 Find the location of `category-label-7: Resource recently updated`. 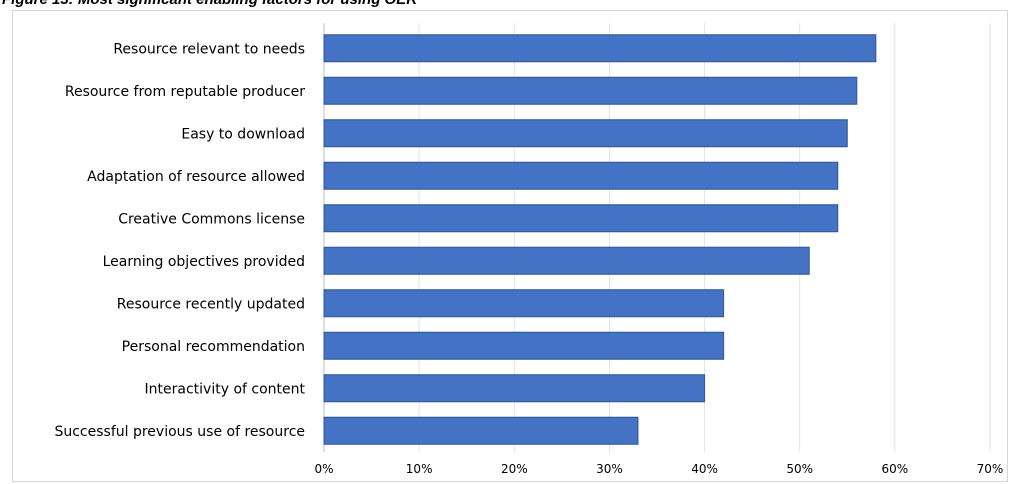

category-label-7: Resource recently updated is located at coordinates (211, 304).